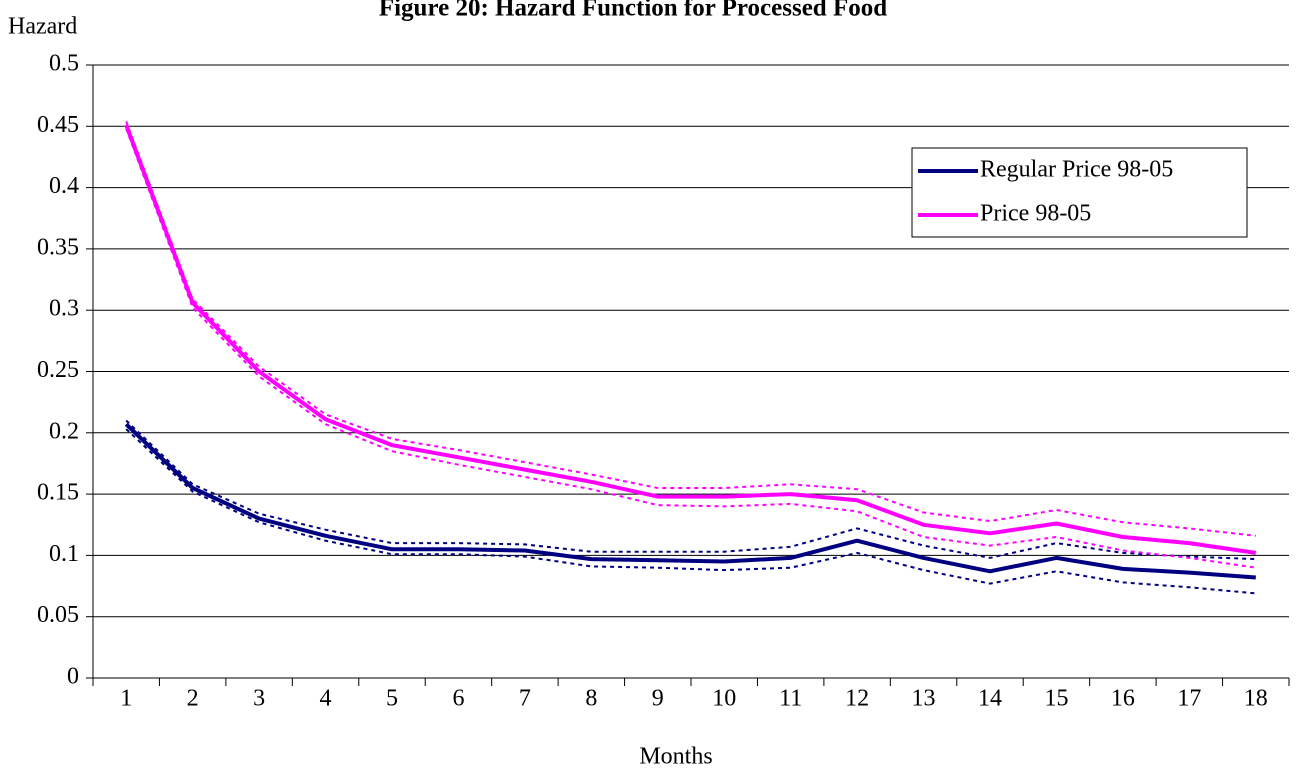 The height and width of the screenshot is (774, 1309). What do you see at coordinates (990, 699) in the screenshot?
I see `x-tick-label: 14` at bounding box center [990, 699].